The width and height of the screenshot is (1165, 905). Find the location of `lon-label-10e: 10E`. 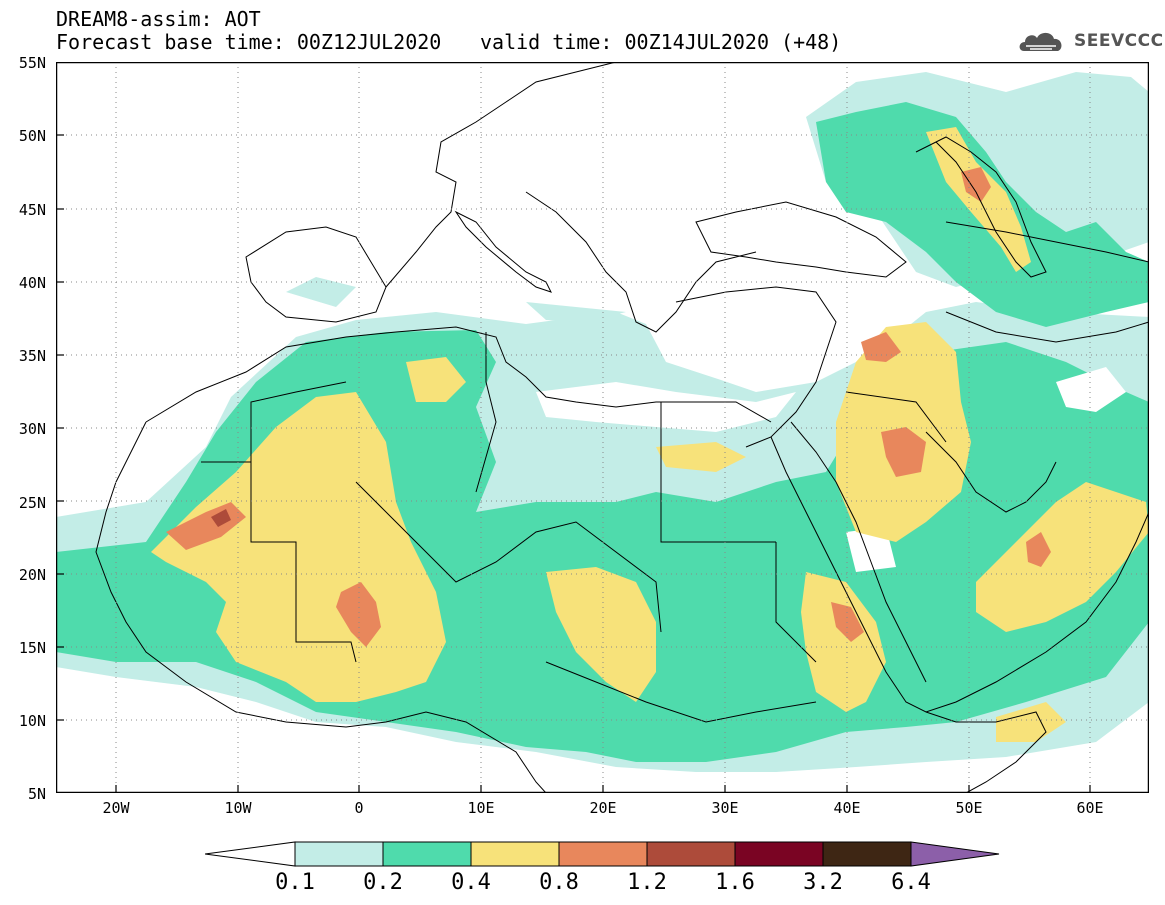

lon-label-10e: 10E is located at coordinates (481, 808).